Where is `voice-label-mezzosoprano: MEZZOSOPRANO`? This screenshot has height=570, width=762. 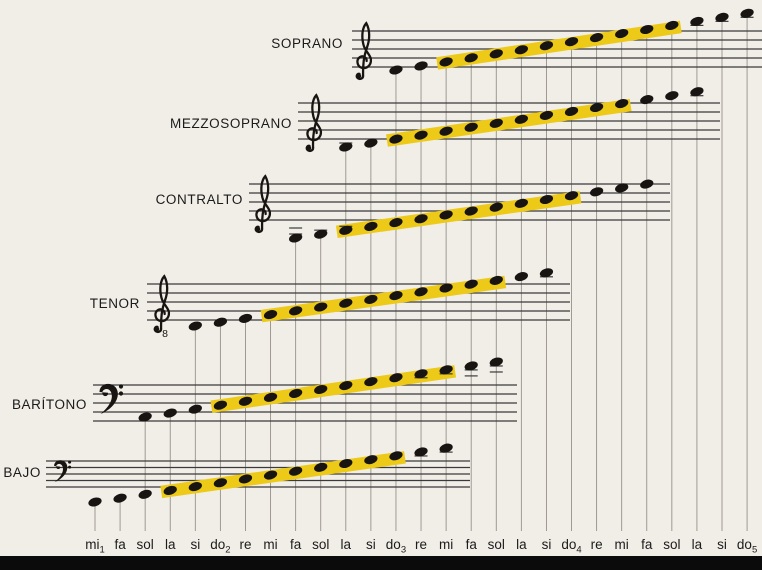 voice-label-mezzosoprano: MEZZOSOPRANO is located at coordinates (231, 123).